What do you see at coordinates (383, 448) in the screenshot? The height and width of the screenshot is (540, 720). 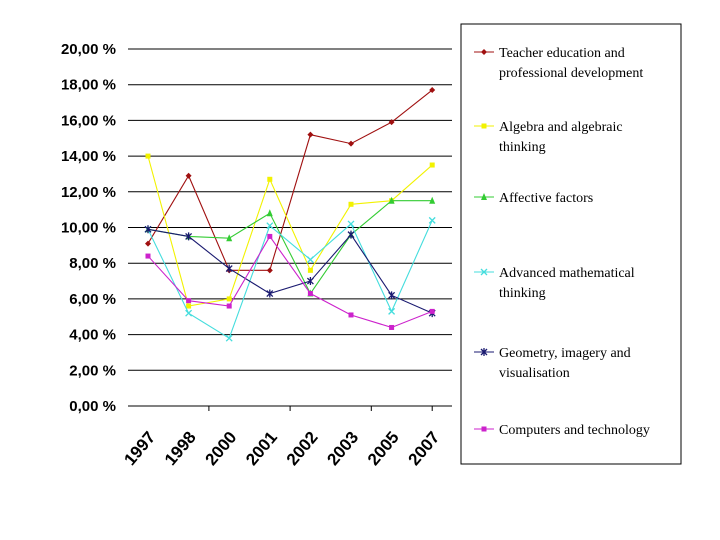 I see `x-tick-label: 2005` at bounding box center [383, 448].